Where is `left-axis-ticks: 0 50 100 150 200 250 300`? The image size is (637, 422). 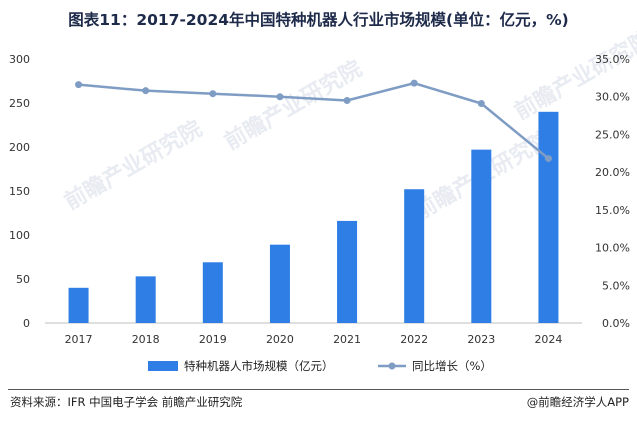 left-axis-ticks: 0 50 100 150 200 250 300 is located at coordinates (19, 191).